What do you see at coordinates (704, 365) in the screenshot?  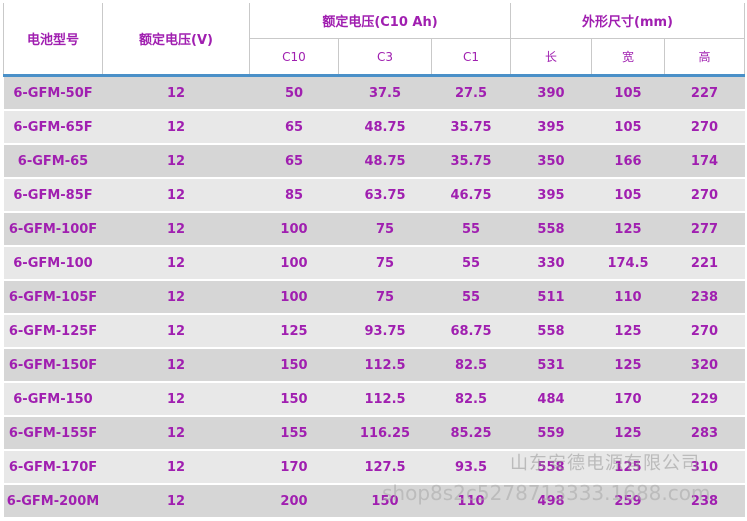 I see `cell-height: 320` at bounding box center [704, 365].